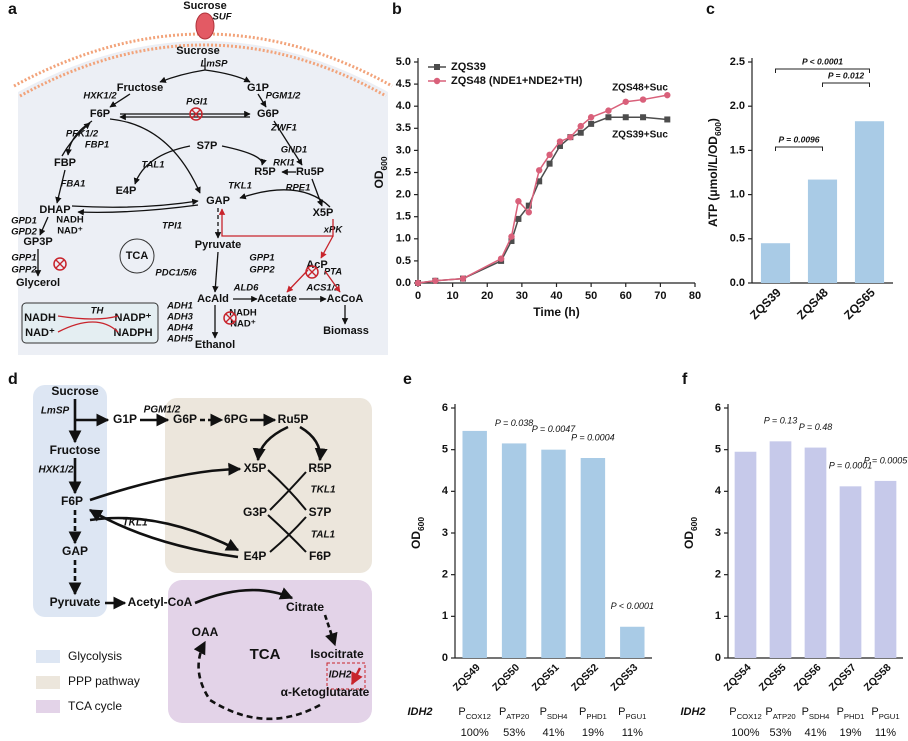  I want to click on diagram-a-label: G1P, so click(258, 88).